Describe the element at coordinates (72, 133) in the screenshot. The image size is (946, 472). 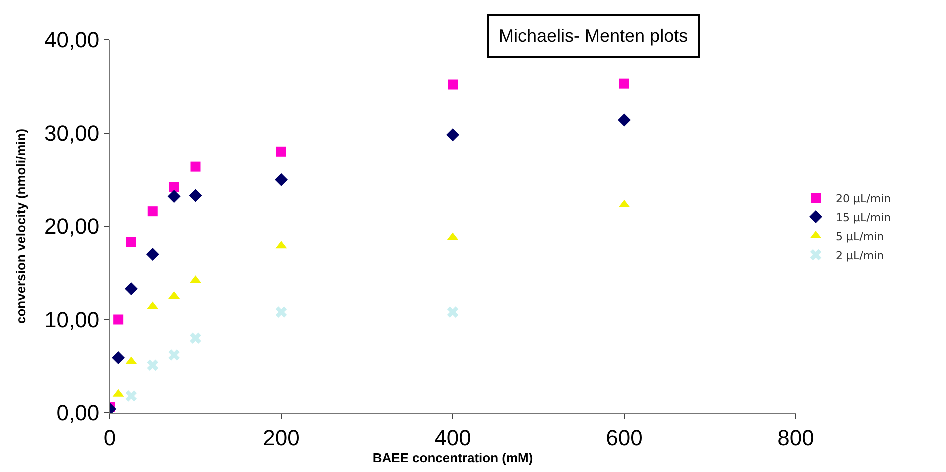
I see `y-tick-label: 30,00` at that location.